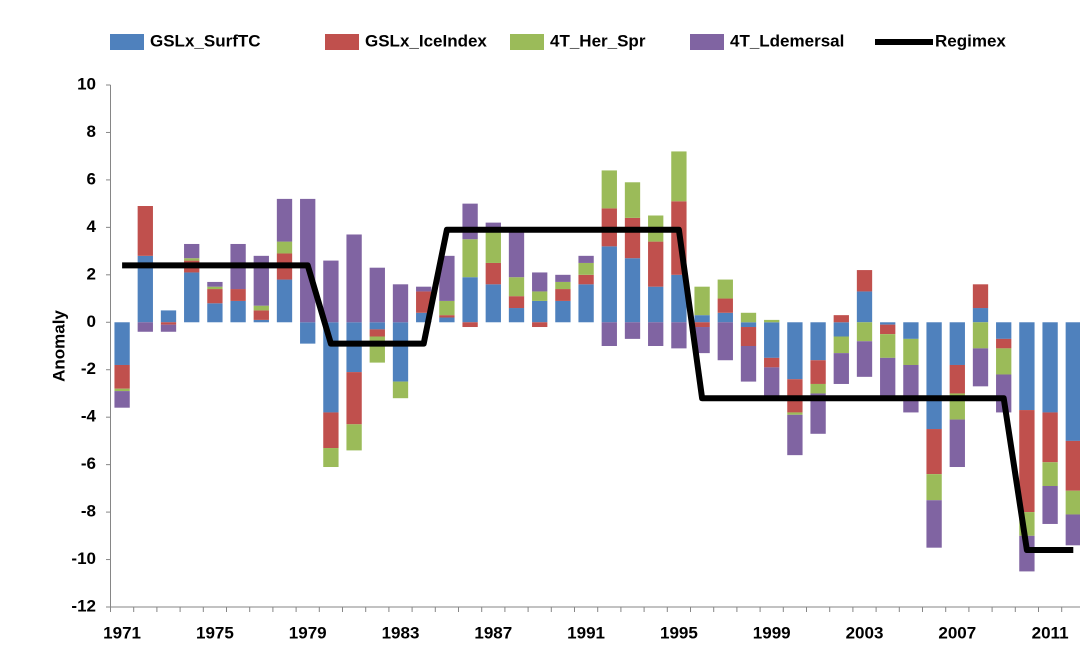 The height and width of the screenshot is (653, 1080). What do you see at coordinates (679, 632) in the screenshot?
I see `x-tick-label: 1995` at bounding box center [679, 632].